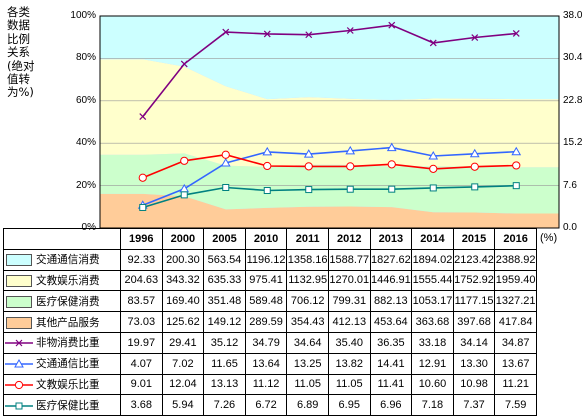 The width and height of the screenshot is (584, 416). I want to click on table-cell: 10.60, so click(432, 384).